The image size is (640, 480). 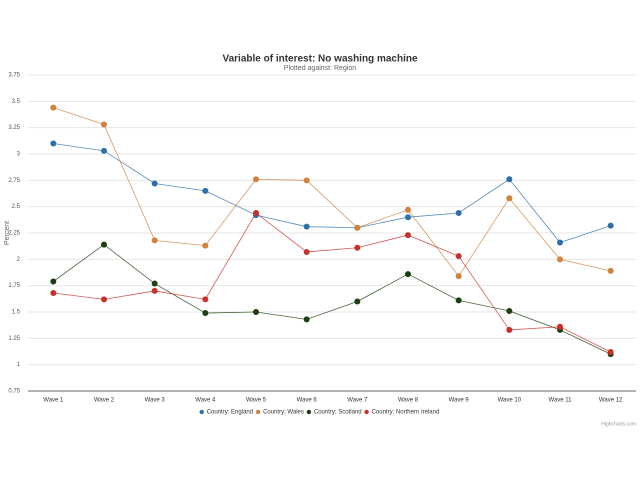 I want to click on chart-subtitle: Plotted against: Region, so click(x=320, y=68).